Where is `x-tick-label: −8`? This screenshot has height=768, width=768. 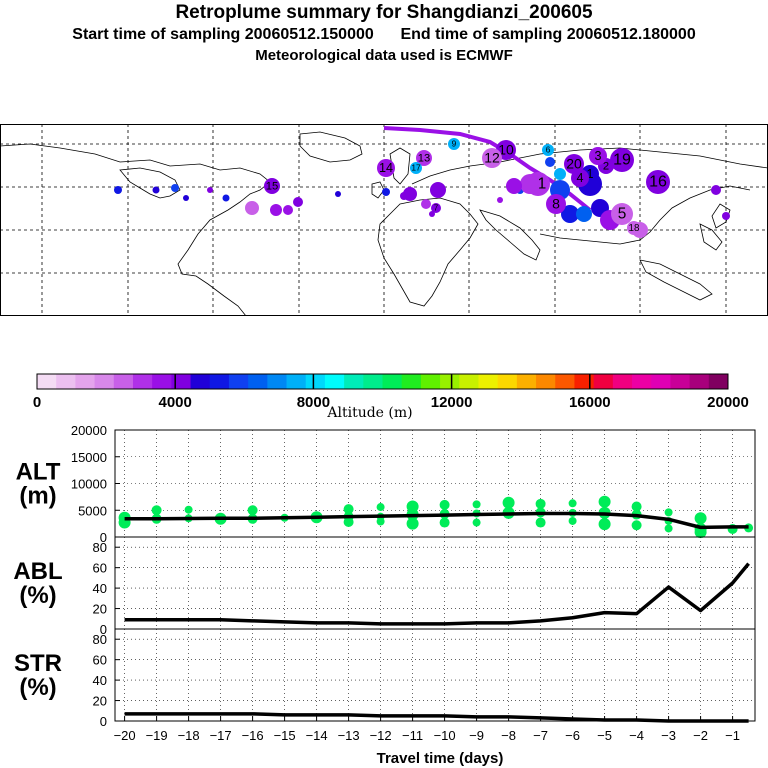 x-tick-label: −8 is located at coordinates (508, 735).